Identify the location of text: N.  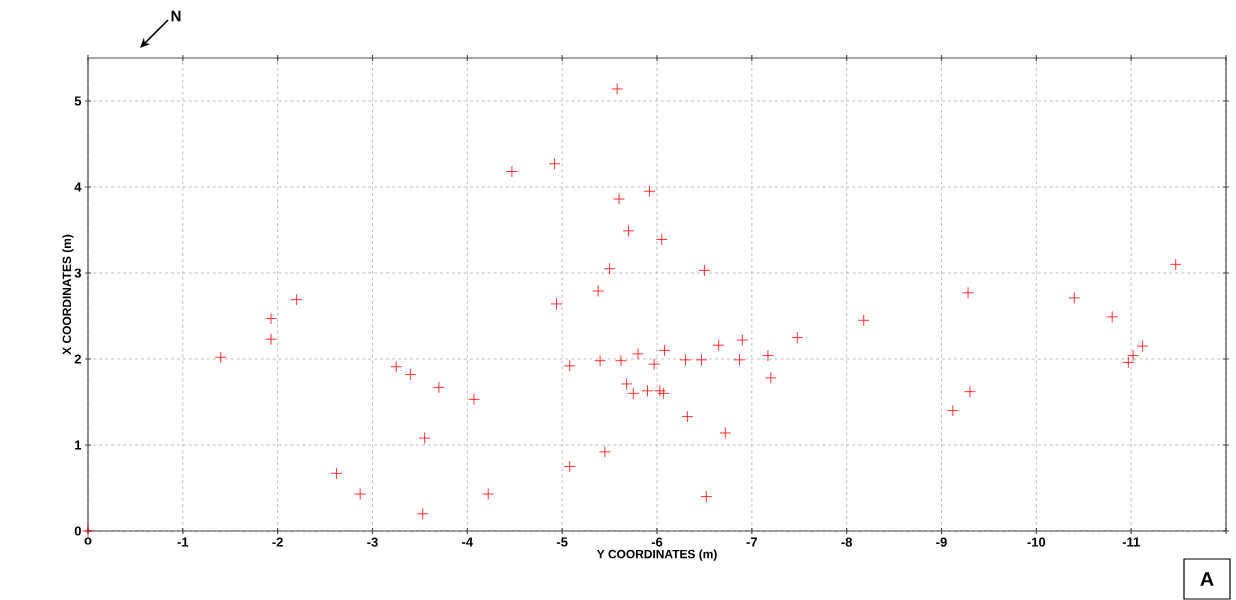
(176, 16).